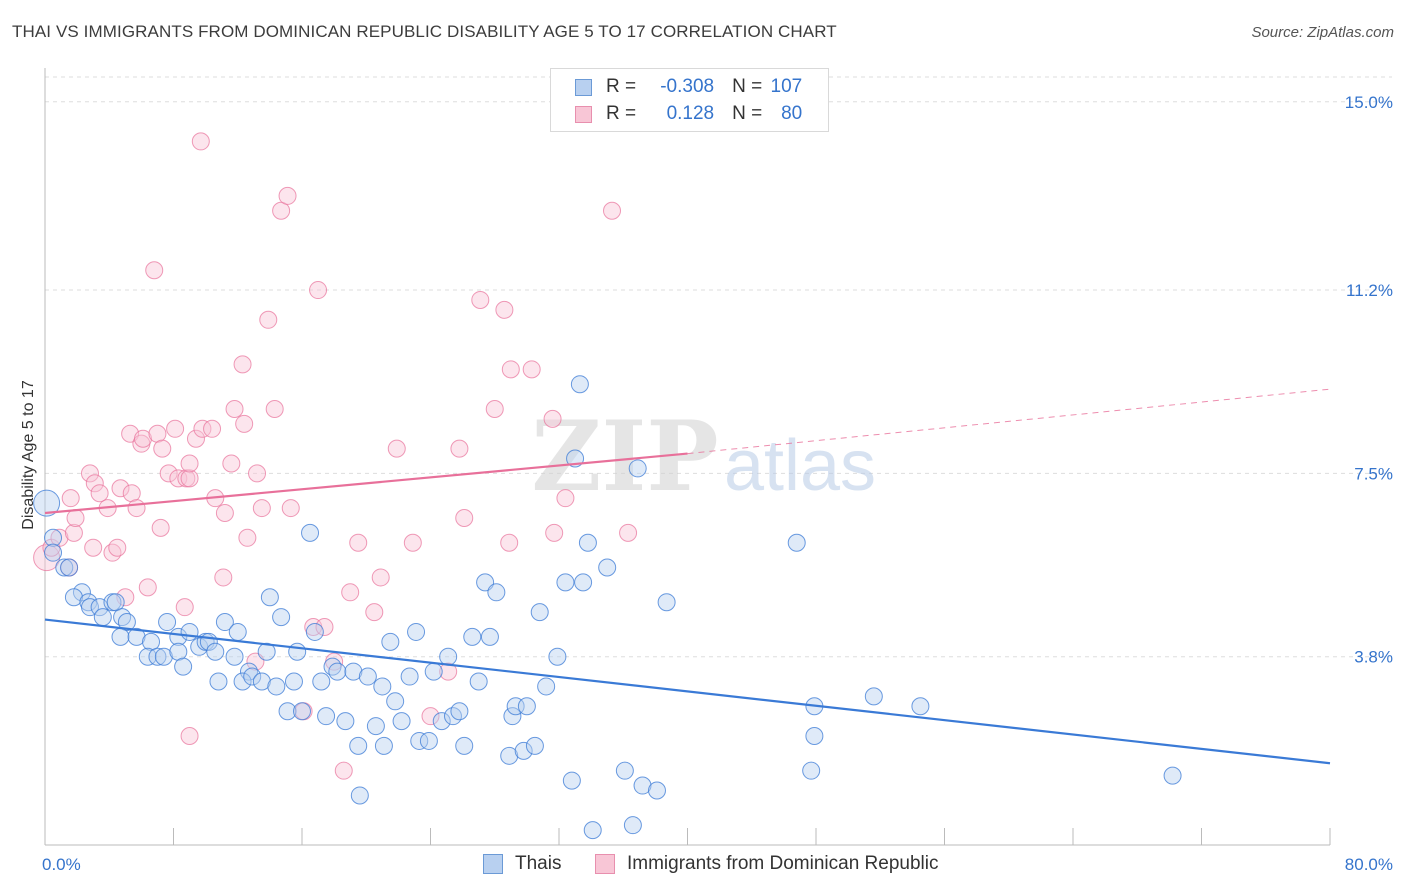 Image resolution: width=1406 pixels, height=892 pixels. What do you see at coordinates (28, 455) in the screenshot?
I see `y-axis-label: Disability Age 5 to 17` at bounding box center [28, 455].